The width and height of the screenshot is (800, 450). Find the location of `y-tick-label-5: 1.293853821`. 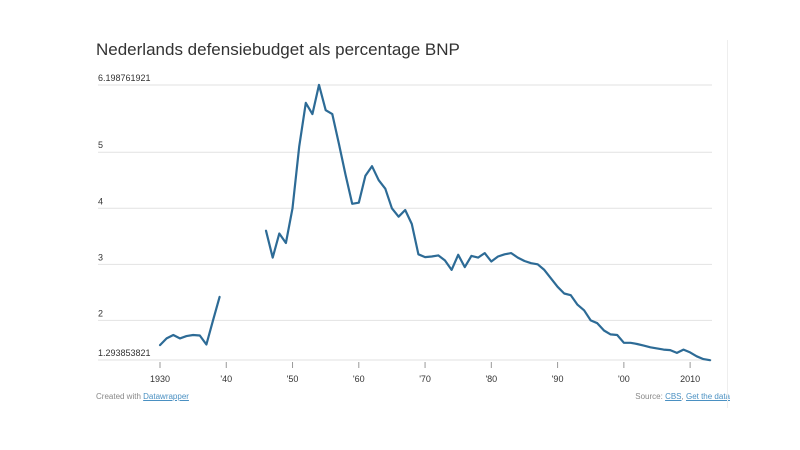

y-tick-label-5: 1.293853821 is located at coordinates (124, 353).